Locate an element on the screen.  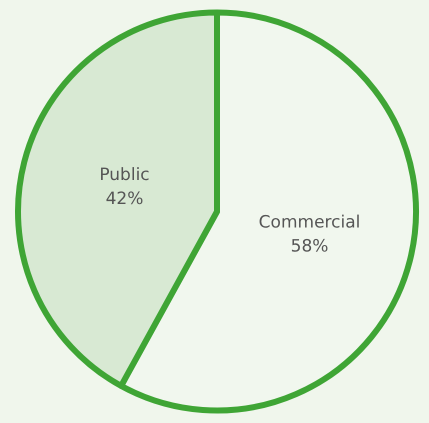
data-label: 58% is located at coordinates (309, 246).